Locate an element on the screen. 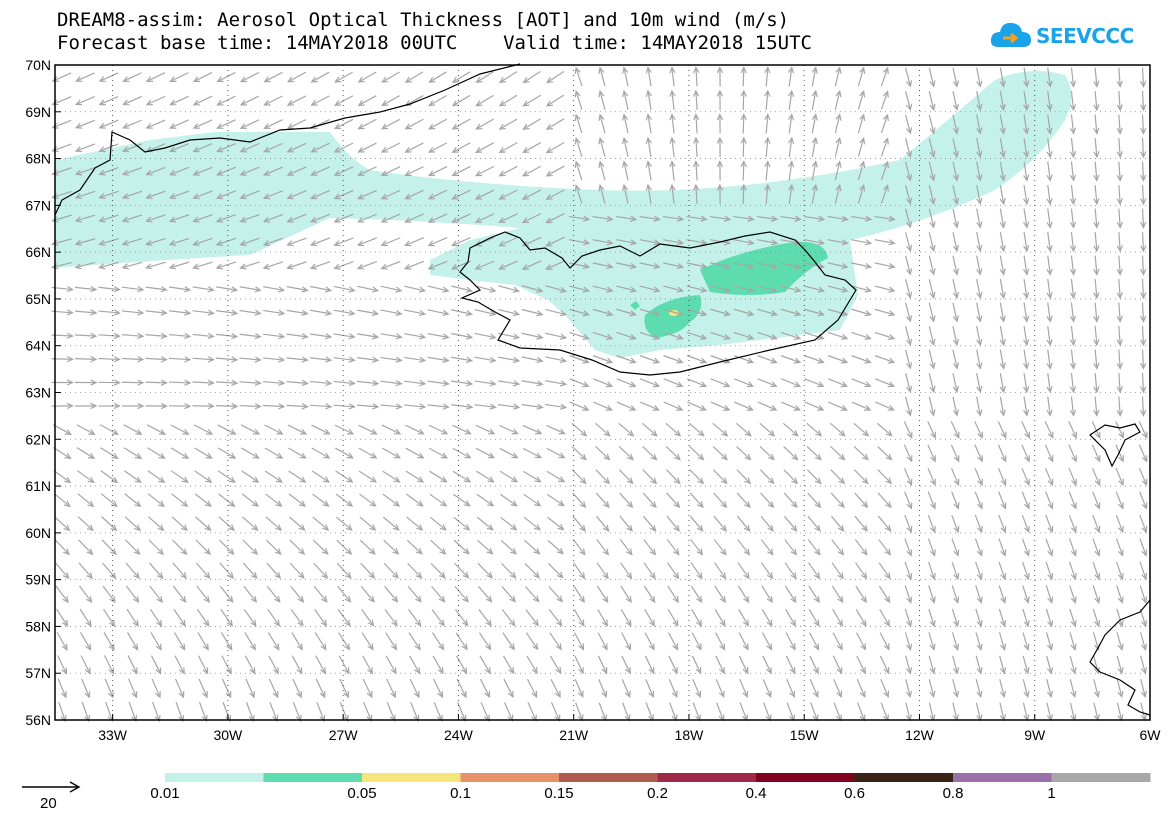 The height and width of the screenshot is (820, 1175). cloud-icon is located at coordinates (1010, 34).